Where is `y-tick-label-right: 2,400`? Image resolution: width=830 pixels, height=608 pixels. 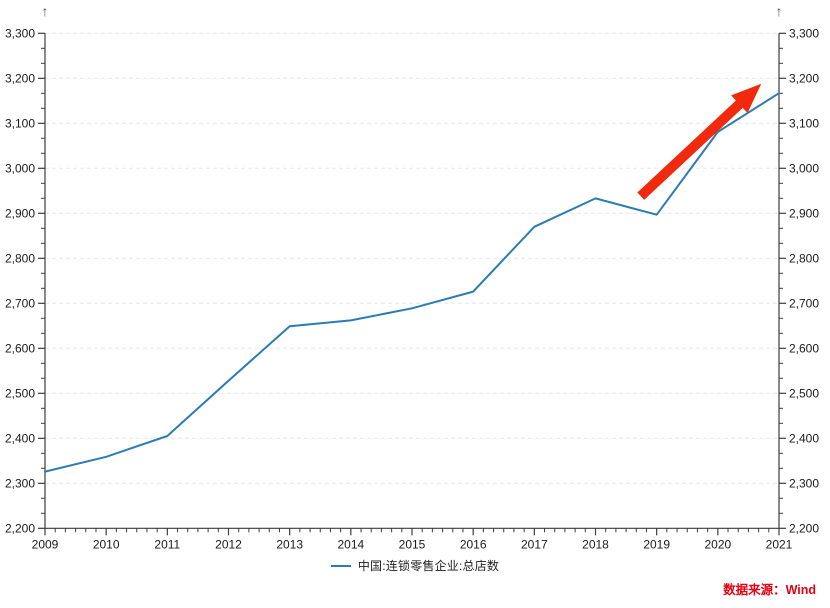
y-tick-label-right: 2,400 is located at coordinates (804, 439).